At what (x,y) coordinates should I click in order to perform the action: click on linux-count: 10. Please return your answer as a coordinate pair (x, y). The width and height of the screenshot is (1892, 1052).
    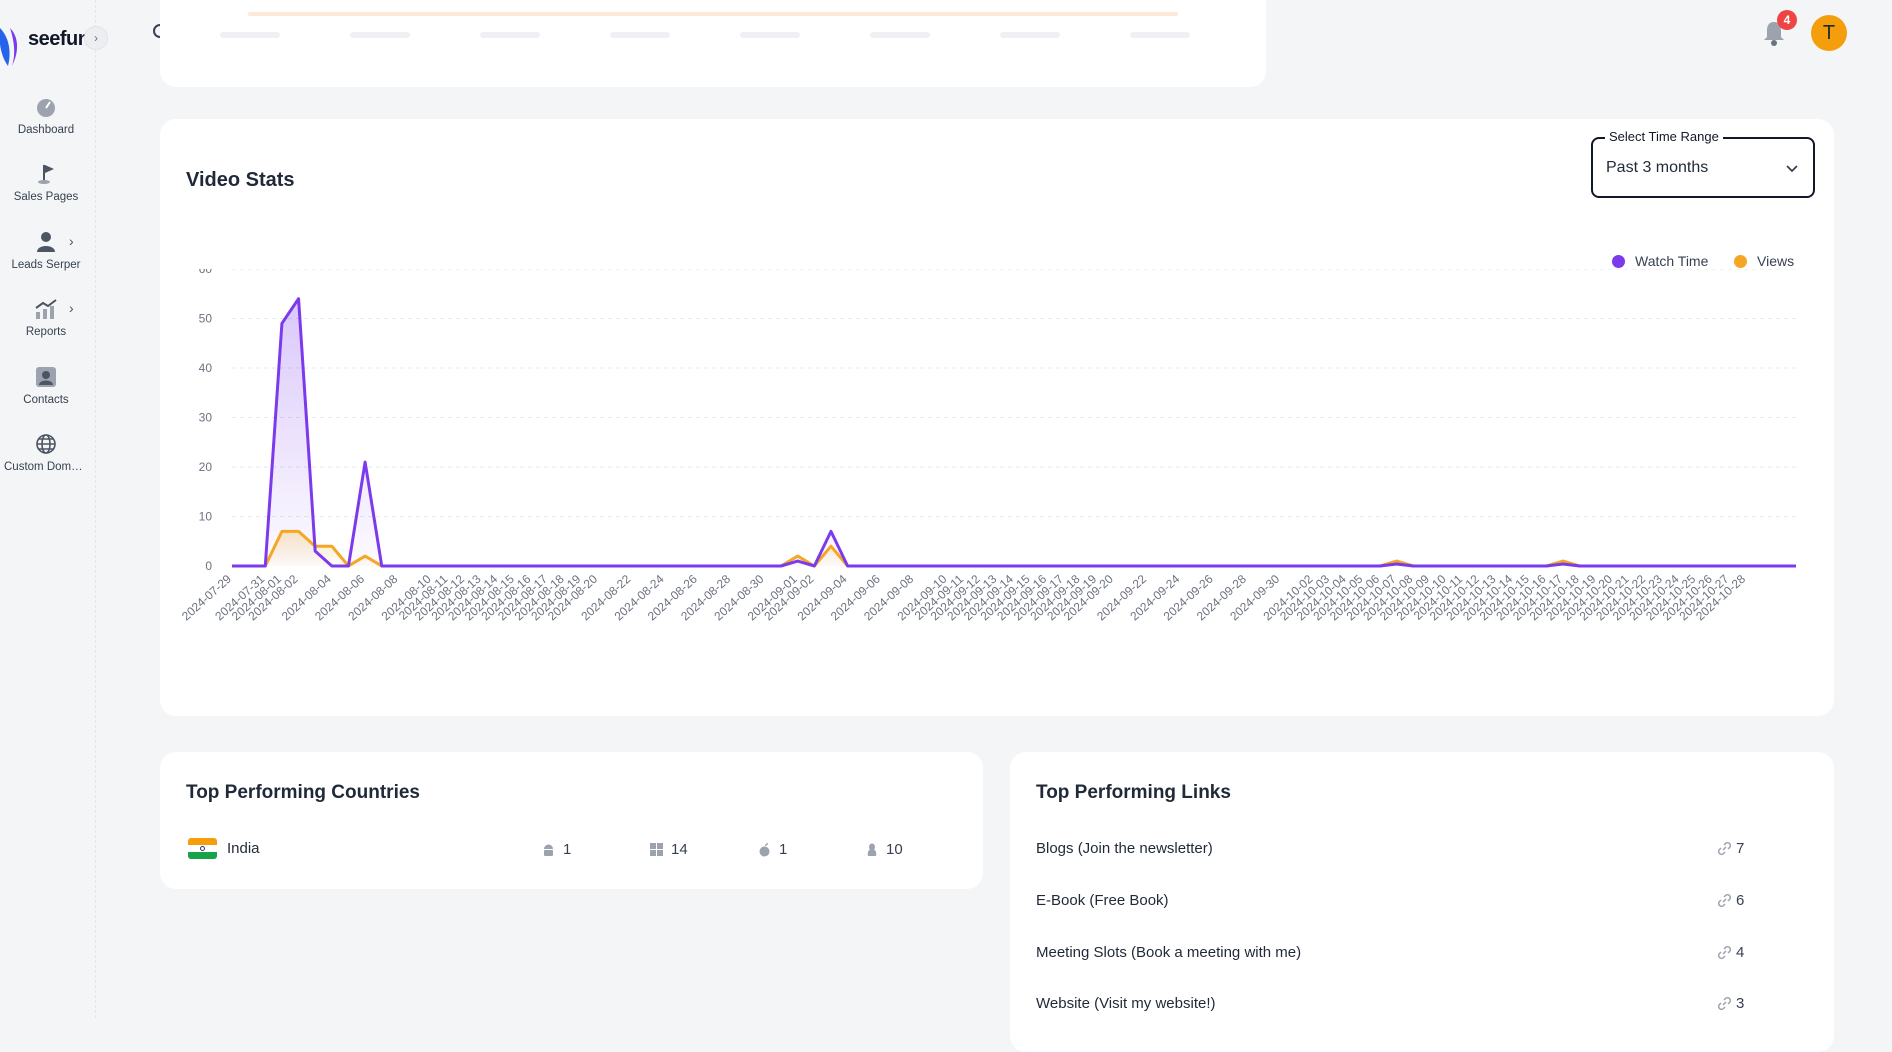
    Looking at the image, I should click on (894, 849).